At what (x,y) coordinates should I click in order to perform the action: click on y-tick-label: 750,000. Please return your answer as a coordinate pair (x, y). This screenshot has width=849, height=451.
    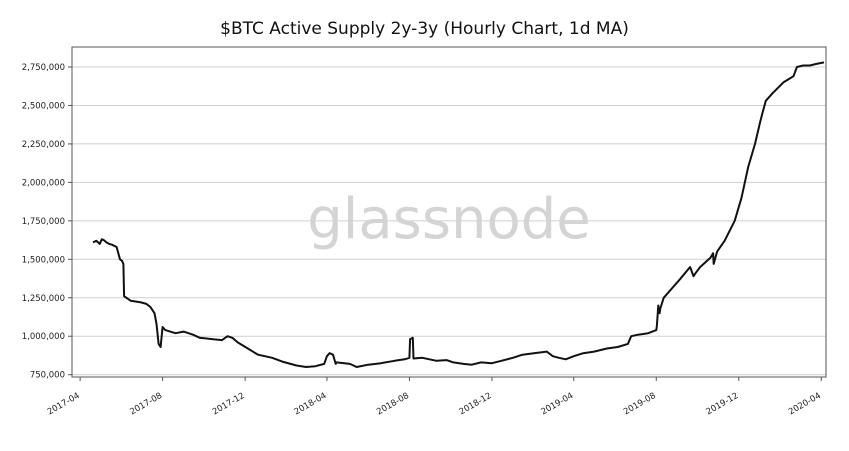
    Looking at the image, I should click on (47, 376).